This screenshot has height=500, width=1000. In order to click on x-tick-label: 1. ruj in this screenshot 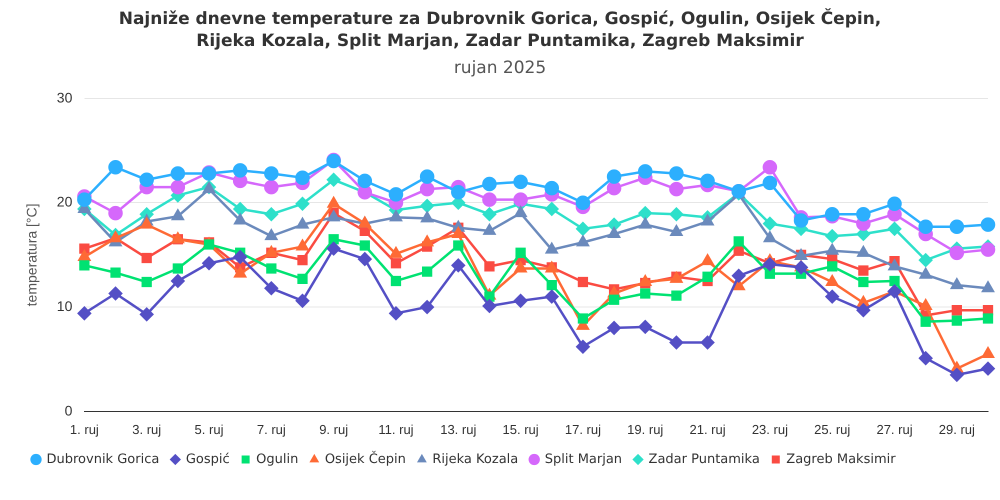, I will do `click(84, 429)`.